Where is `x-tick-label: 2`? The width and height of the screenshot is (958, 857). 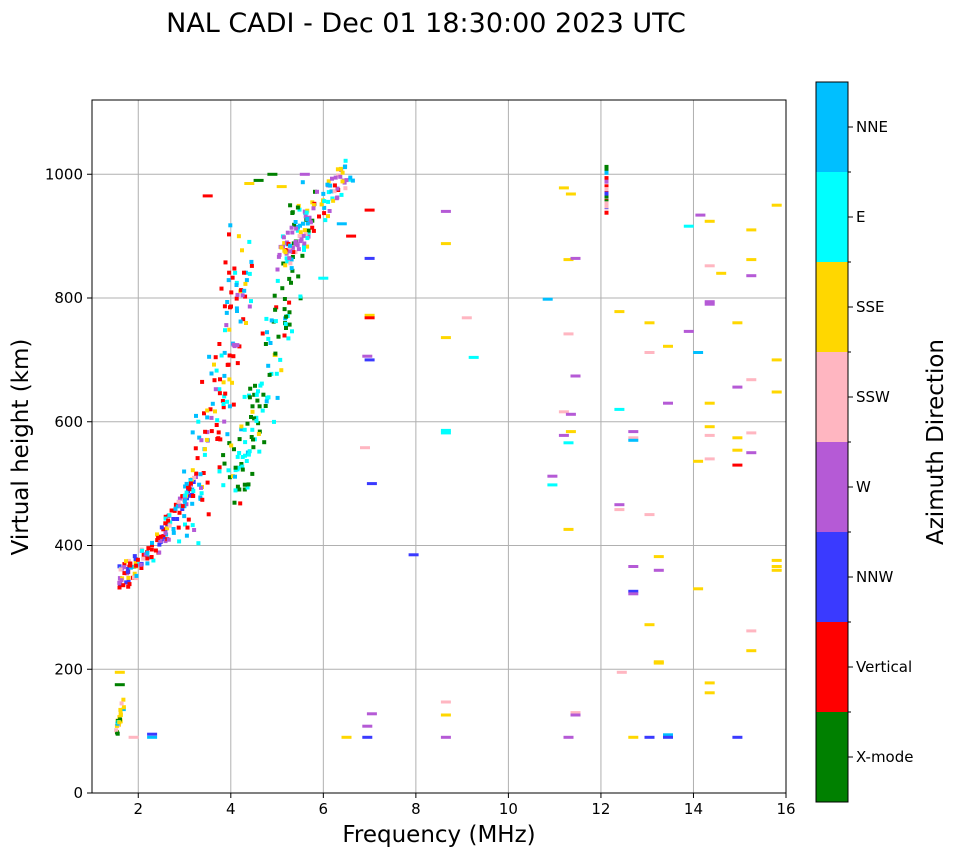
x-tick-label: 2 is located at coordinates (138, 809).